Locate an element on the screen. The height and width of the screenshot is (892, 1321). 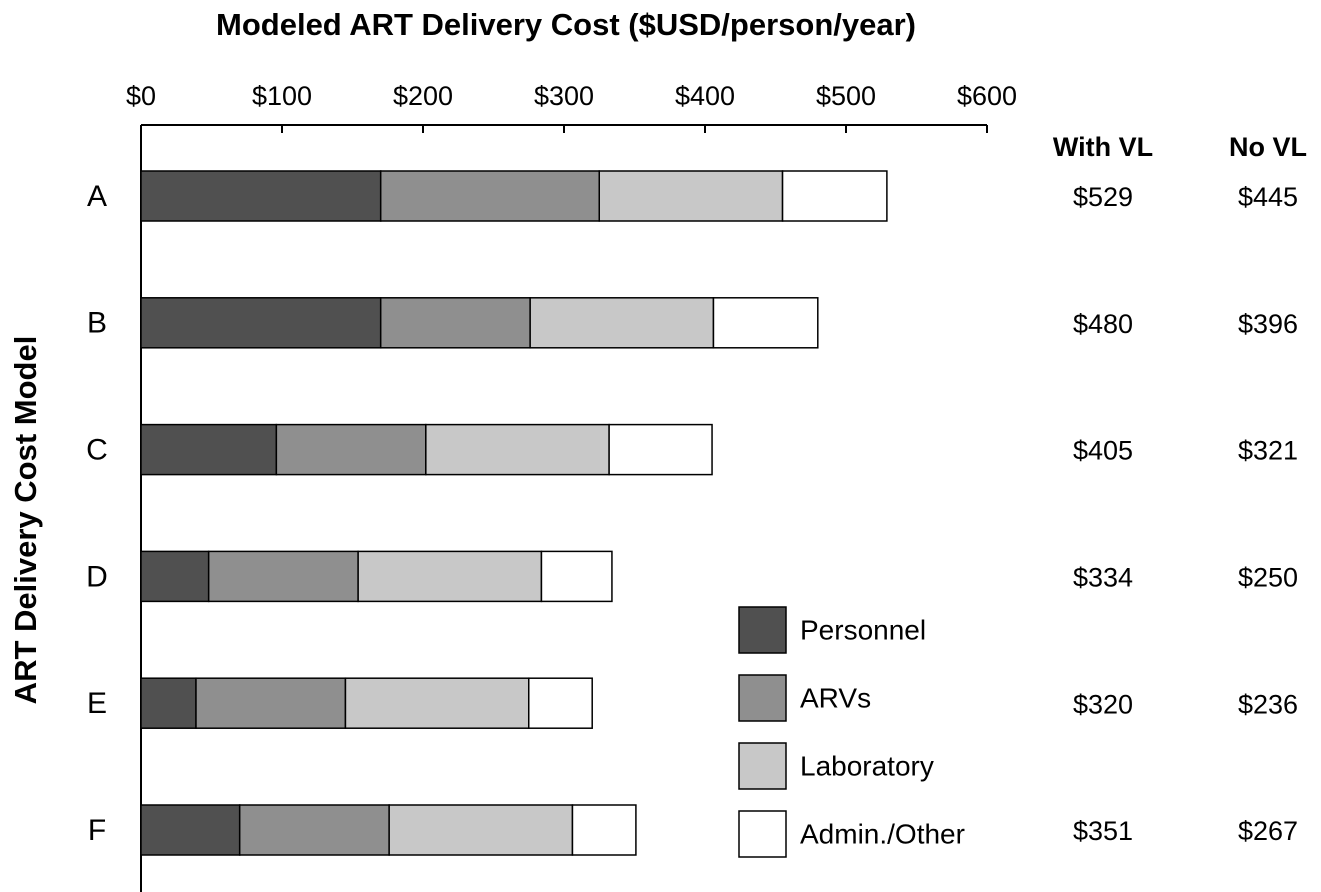
y-axis-label: ART Delivery Cost Model is located at coordinates (25, 520).